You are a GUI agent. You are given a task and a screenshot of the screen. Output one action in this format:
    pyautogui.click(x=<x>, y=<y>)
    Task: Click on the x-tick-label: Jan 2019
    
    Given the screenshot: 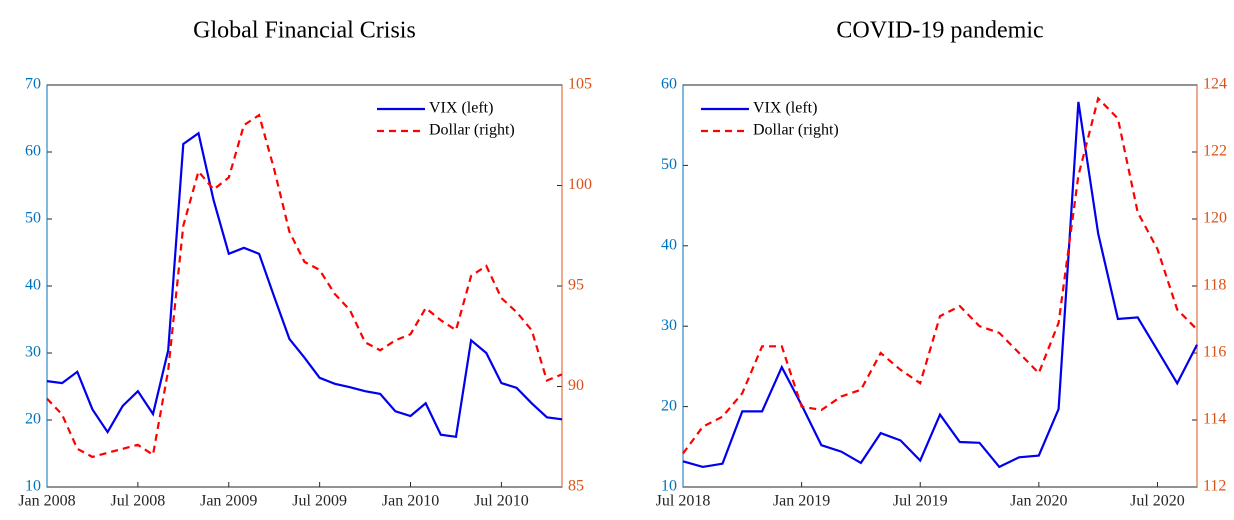 What is the action you would take?
    pyautogui.click(x=801, y=501)
    